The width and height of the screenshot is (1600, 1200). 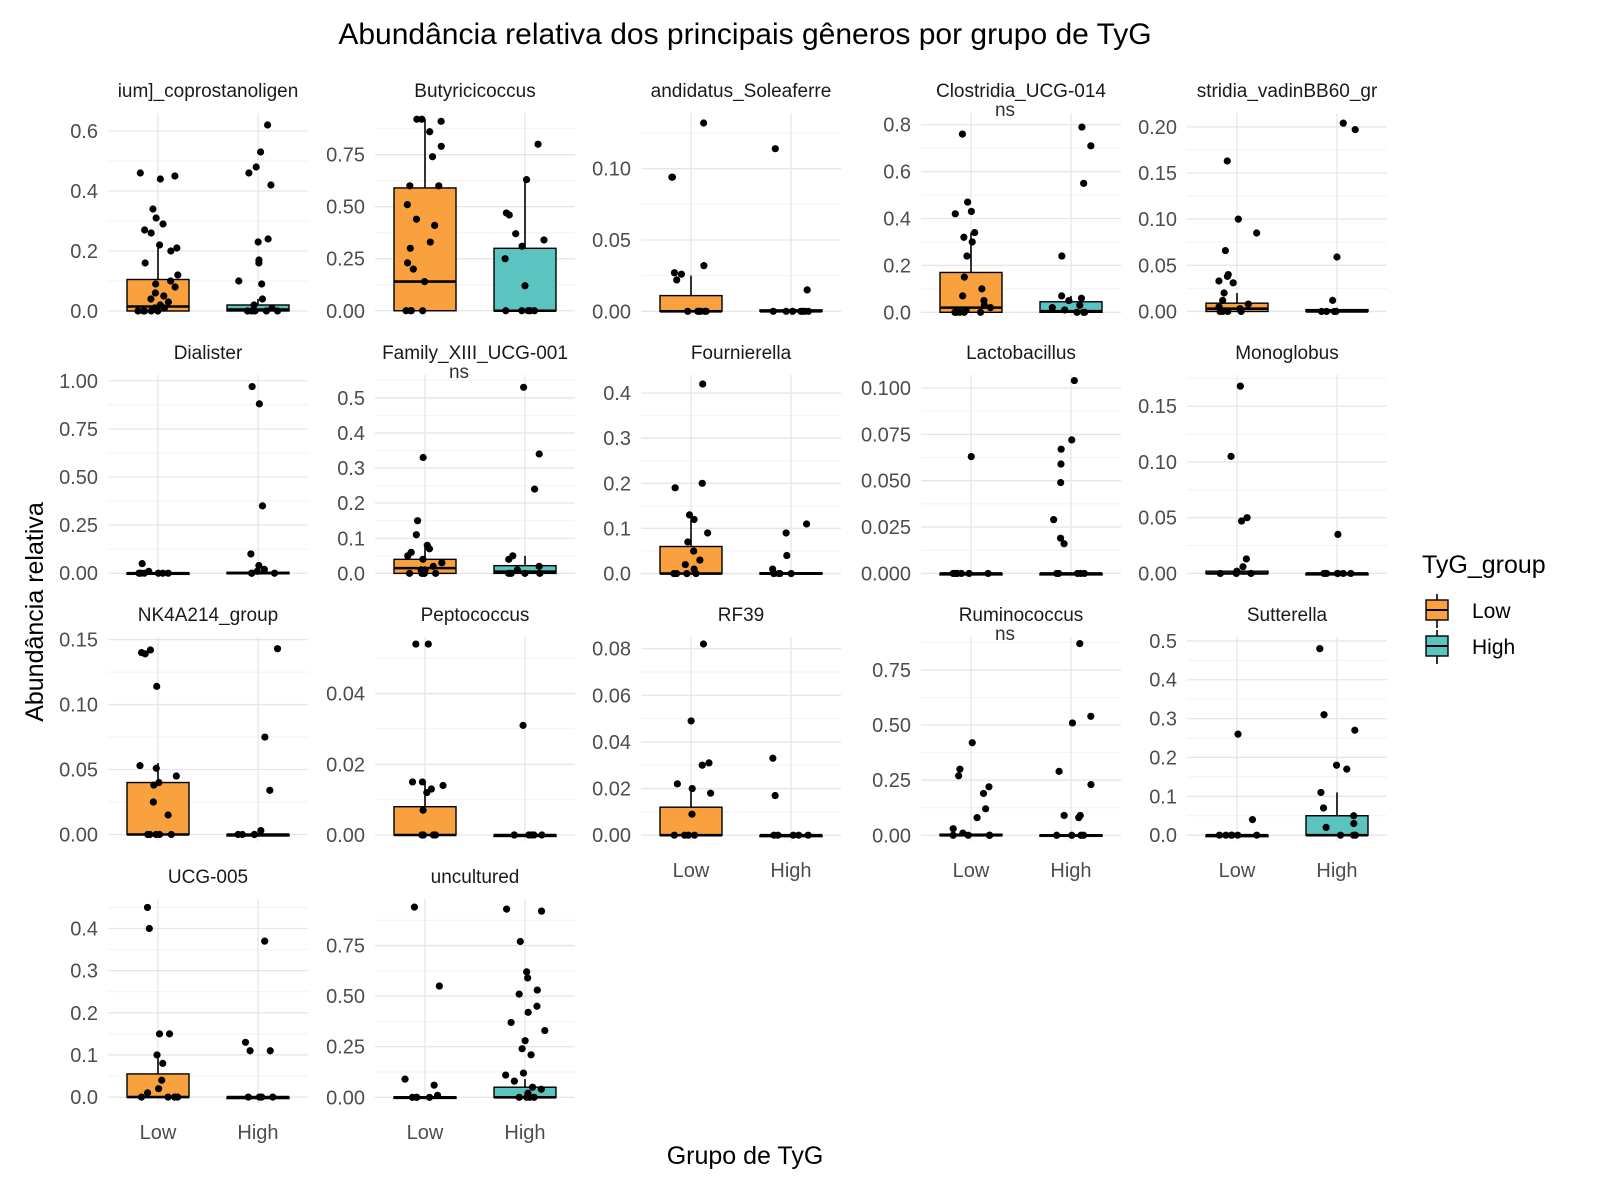 What do you see at coordinates (208, 353) in the screenshot?
I see `facet-strip-label: Dialister` at bounding box center [208, 353].